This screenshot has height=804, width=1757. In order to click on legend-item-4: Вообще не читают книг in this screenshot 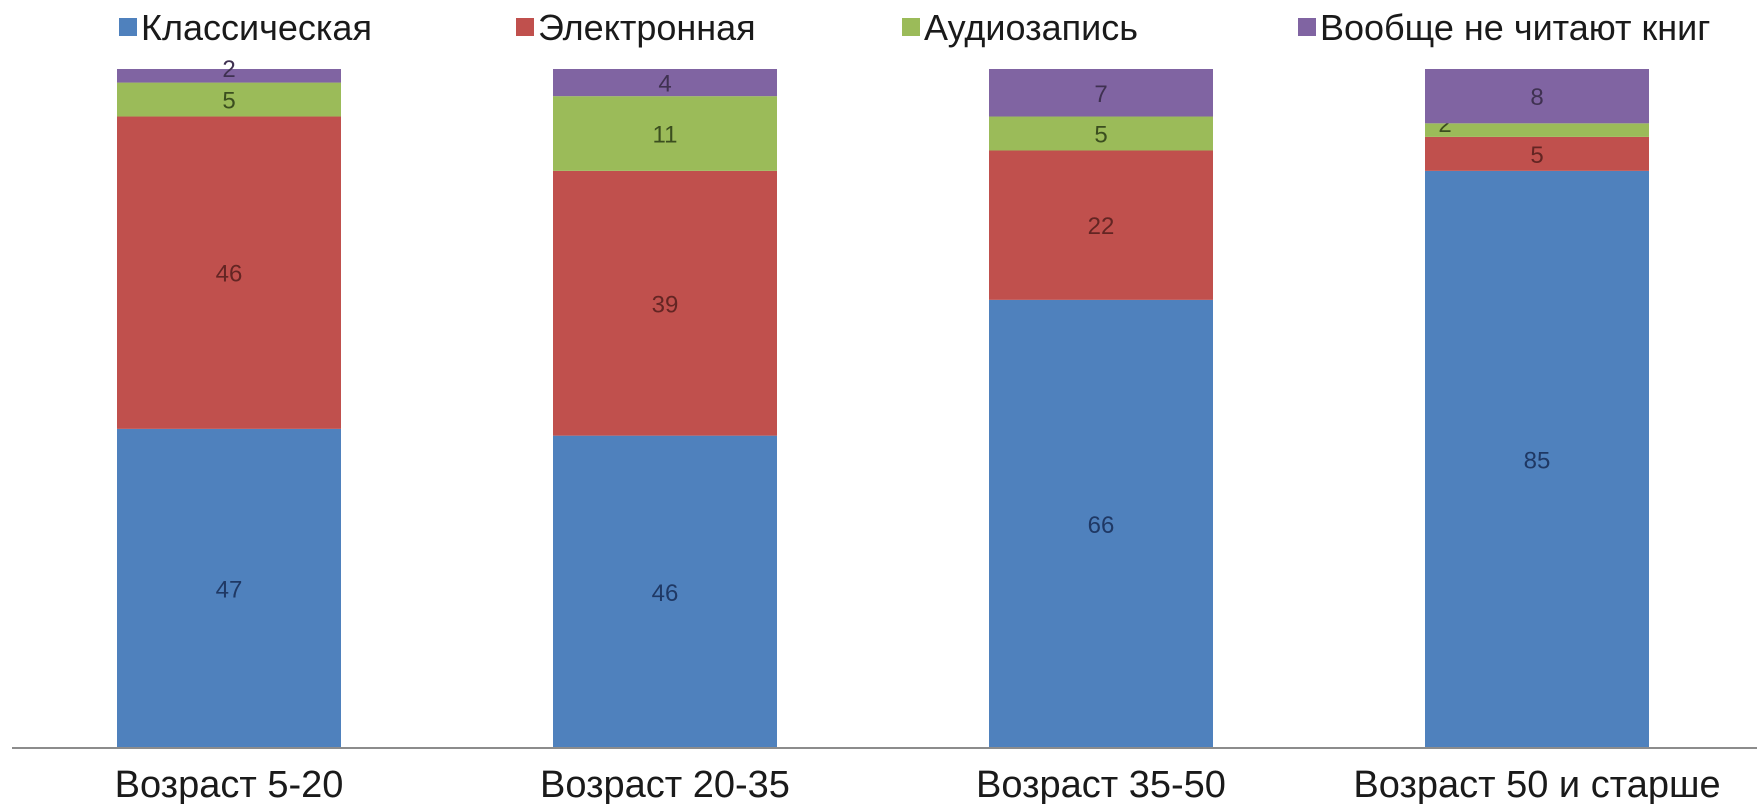, I will do `click(1504, 27)`.